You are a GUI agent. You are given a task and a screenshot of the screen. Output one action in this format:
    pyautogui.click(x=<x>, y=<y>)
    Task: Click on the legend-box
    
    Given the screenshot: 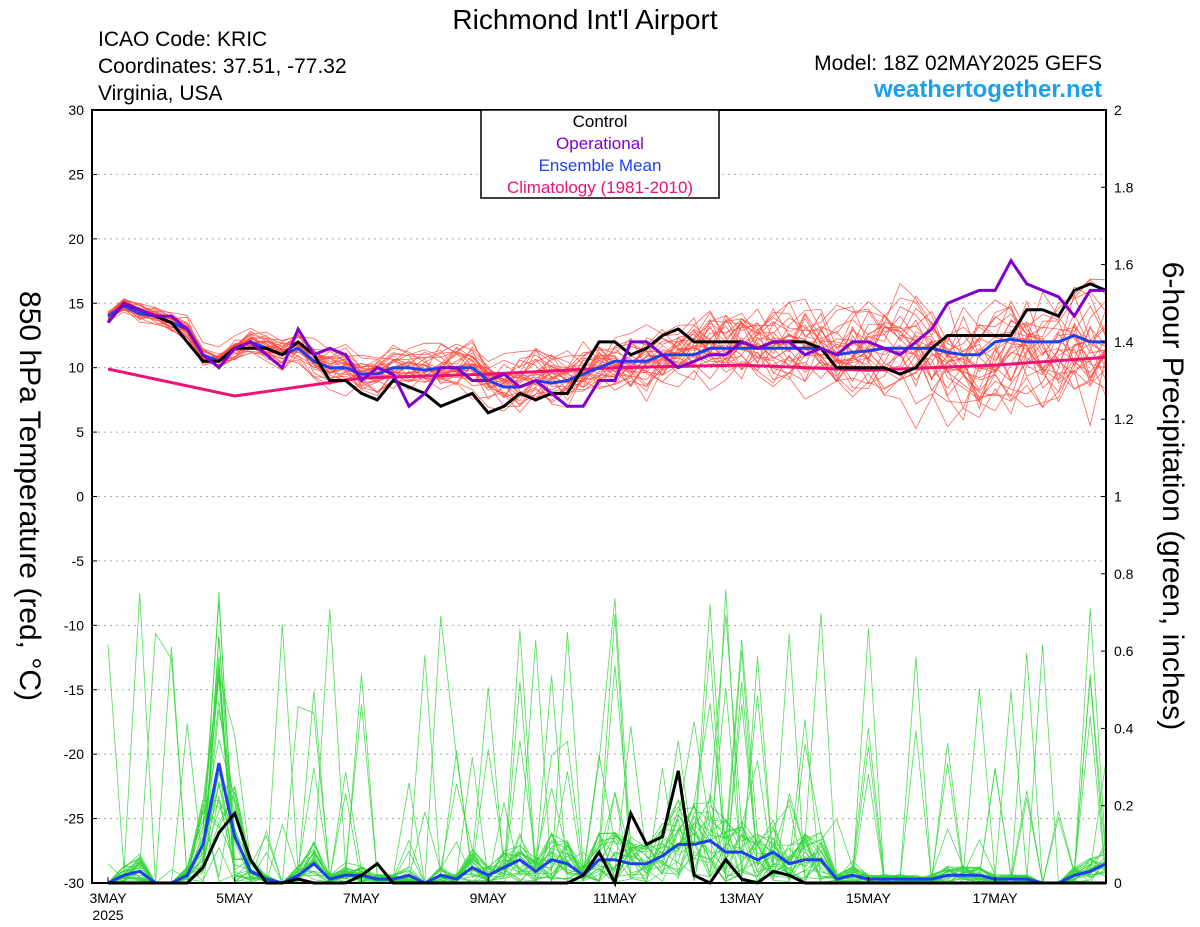 What is the action you would take?
    pyautogui.click(x=600, y=154)
    